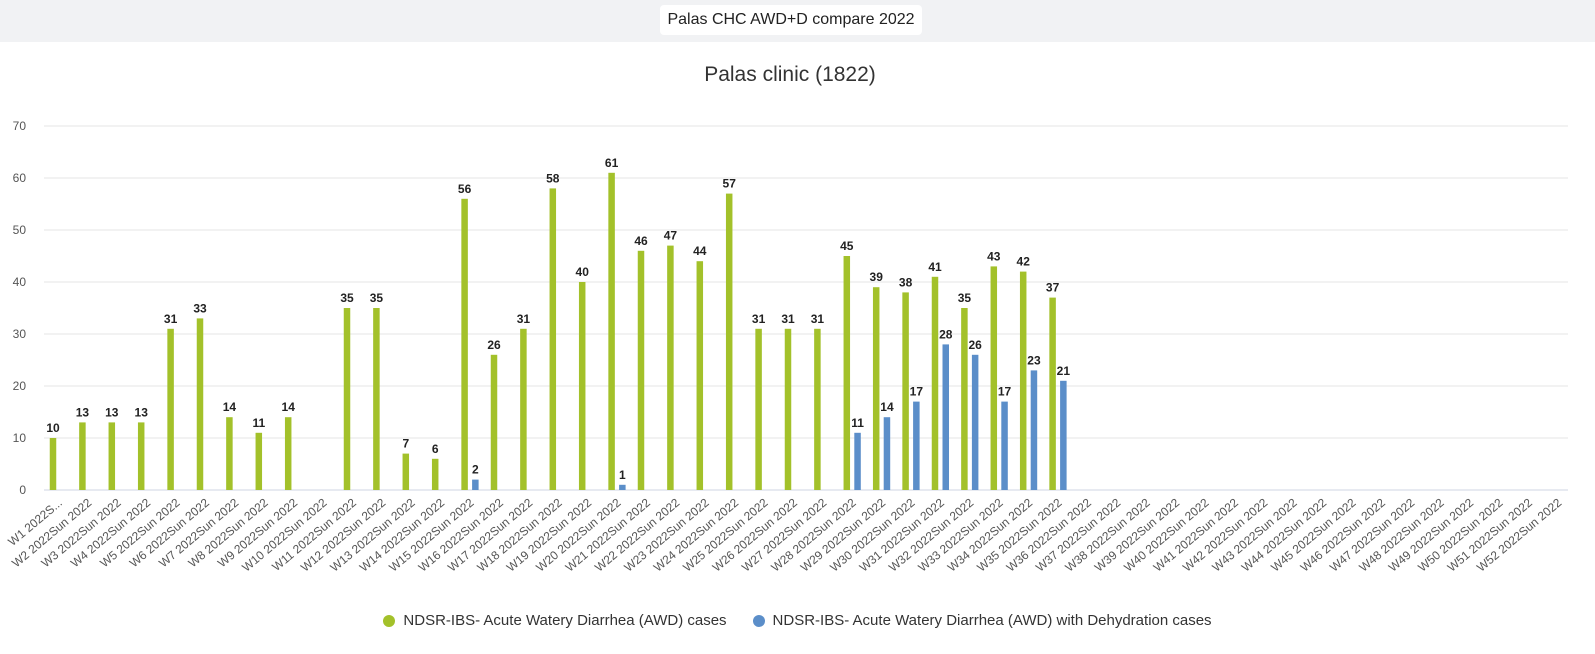 This screenshot has width=1595, height=654. Describe the element at coordinates (641, 241) in the screenshot. I see `data-label: 46` at that location.